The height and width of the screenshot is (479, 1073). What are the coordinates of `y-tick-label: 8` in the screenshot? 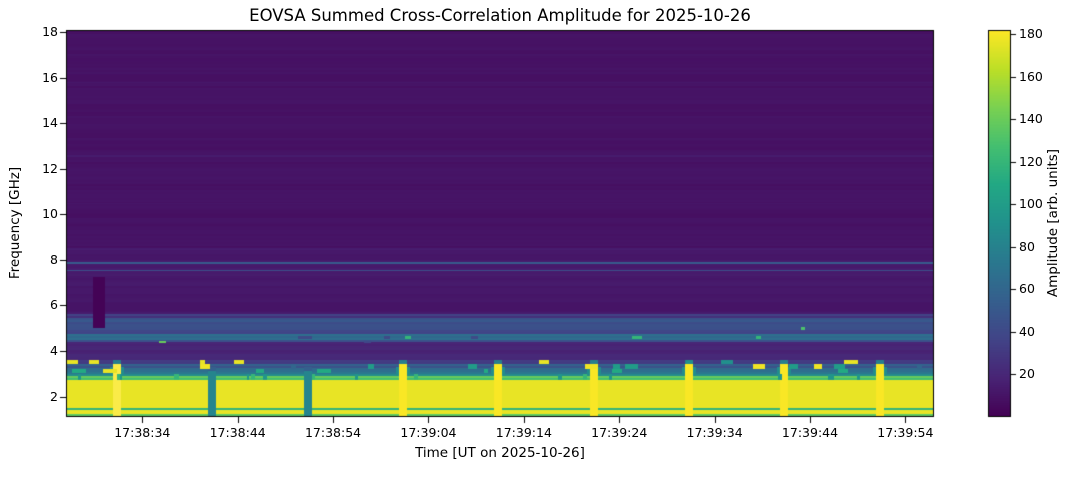 It's located at (54, 259).